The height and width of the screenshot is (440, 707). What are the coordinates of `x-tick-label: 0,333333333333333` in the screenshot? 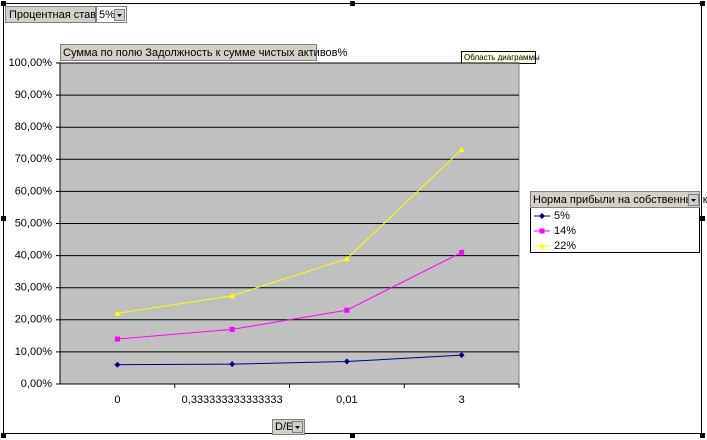 It's located at (232, 400).